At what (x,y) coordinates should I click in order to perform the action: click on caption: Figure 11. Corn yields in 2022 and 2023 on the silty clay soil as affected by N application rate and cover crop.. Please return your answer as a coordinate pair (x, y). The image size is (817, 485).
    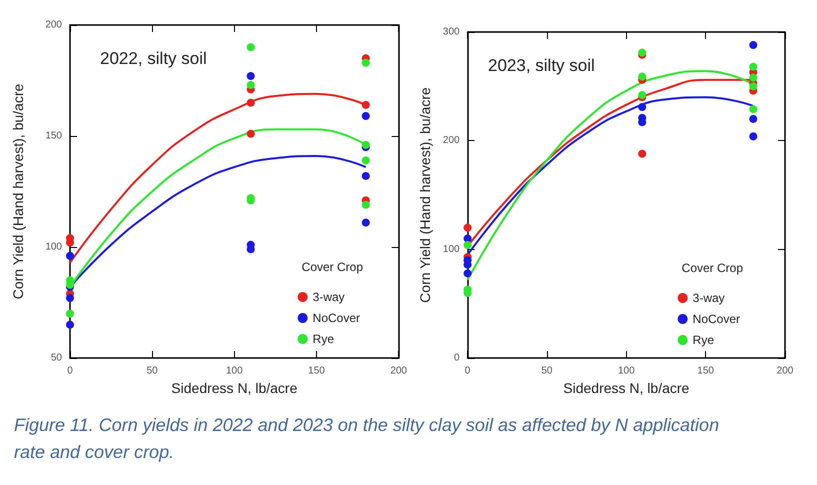
    Looking at the image, I should click on (367, 439).